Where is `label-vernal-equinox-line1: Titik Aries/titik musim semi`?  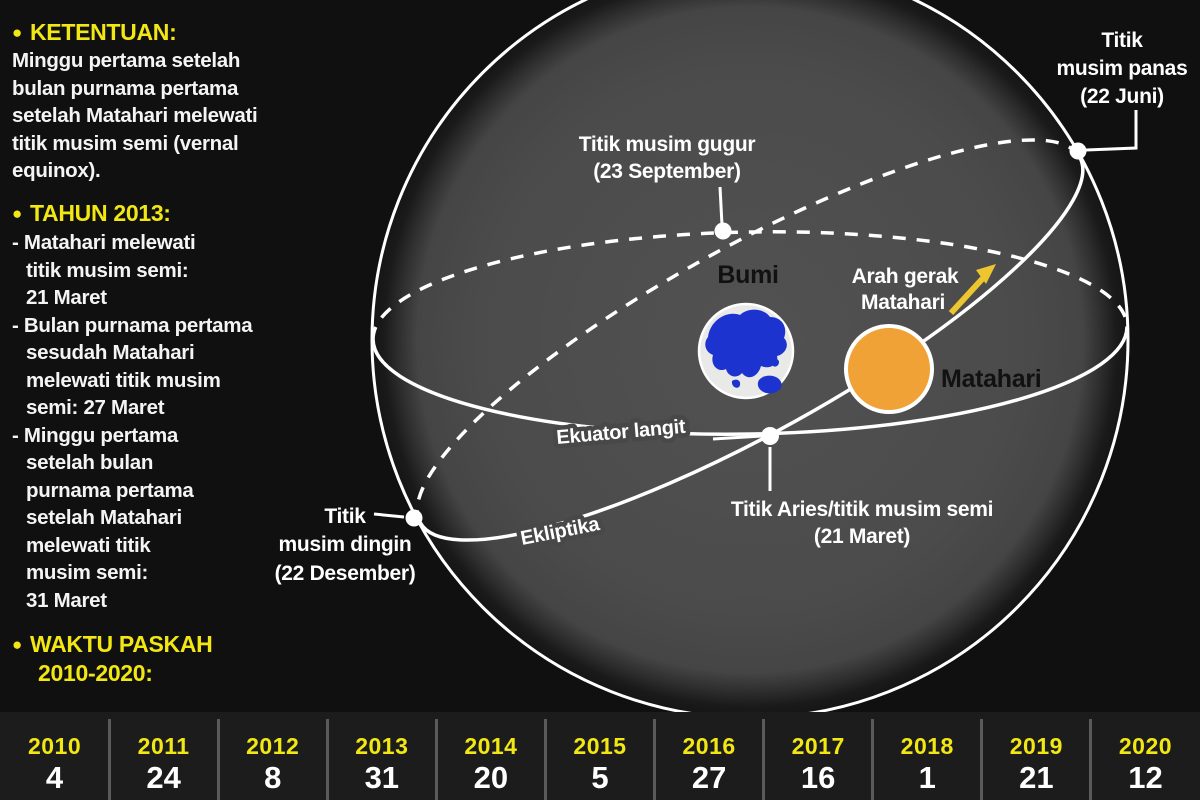 label-vernal-equinox-line1: Titik Aries/titik musim semi is located at coordinates (862, 509).